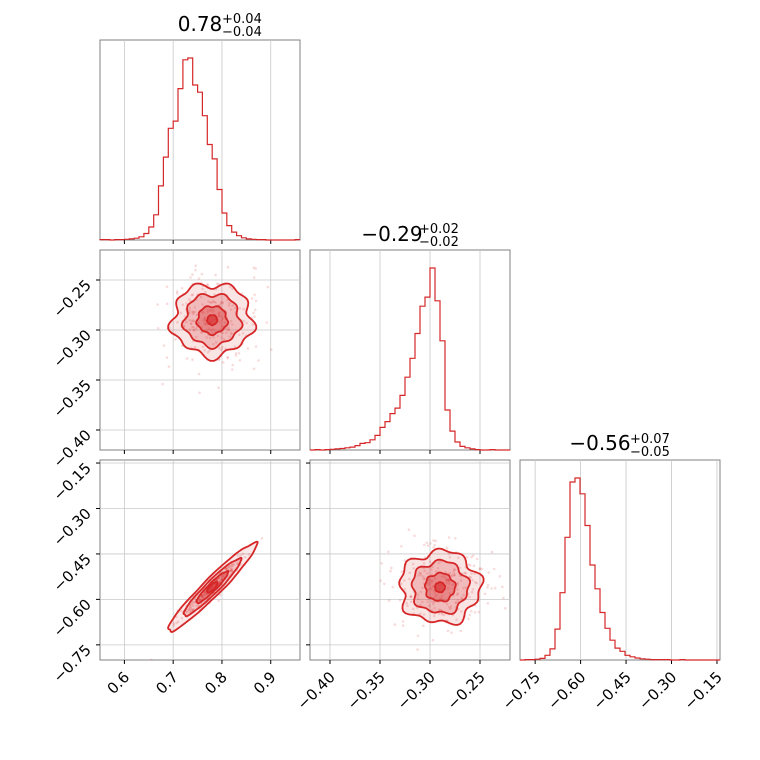 Image resolution: width=760 pixels, height=760 pixels. Describe the element at coordinates (650, 452) in the screenshot. I see `title-param-2-minus: −0.05` at that location.